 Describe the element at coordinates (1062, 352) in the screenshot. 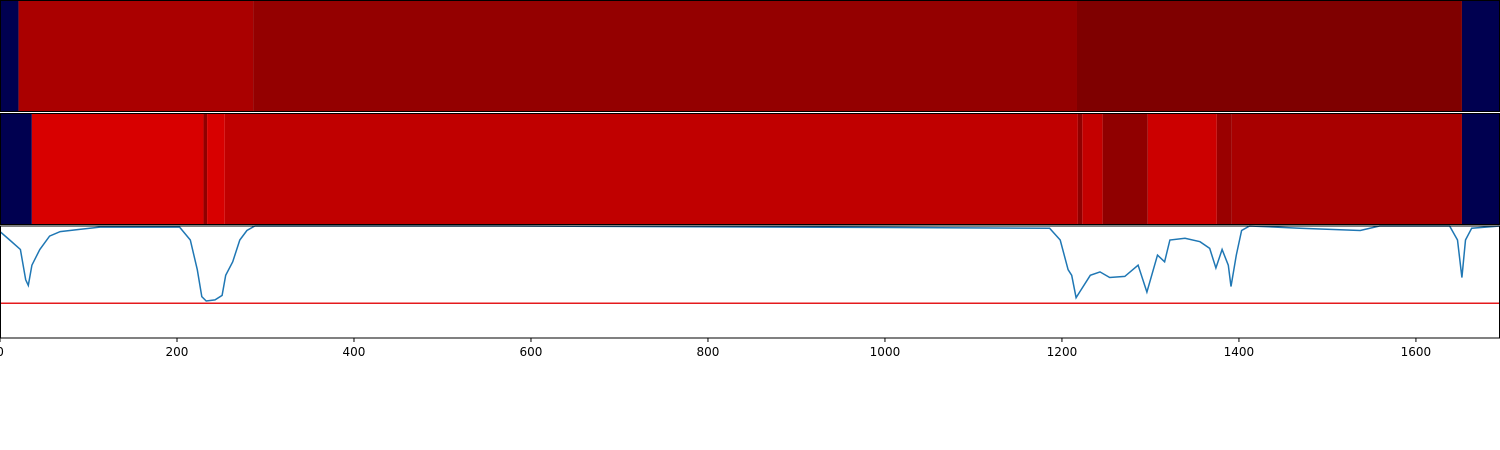

I see `x-tick-label: 1200` at that location.